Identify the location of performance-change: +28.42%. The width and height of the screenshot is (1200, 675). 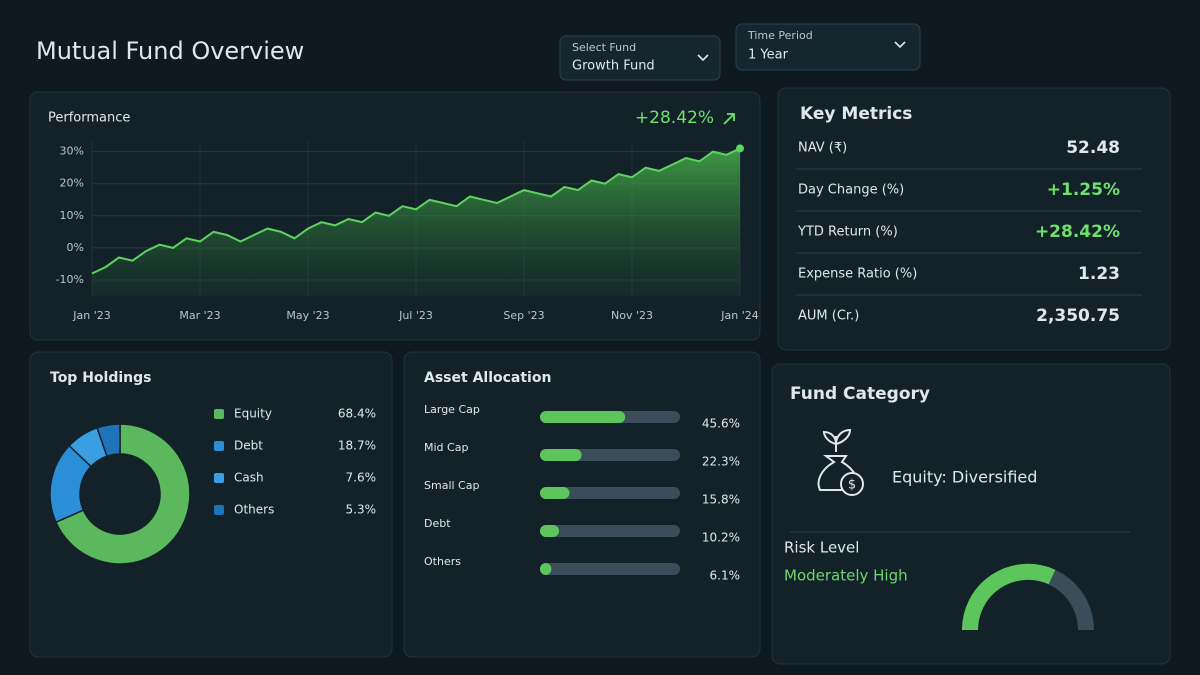
(674, 118).